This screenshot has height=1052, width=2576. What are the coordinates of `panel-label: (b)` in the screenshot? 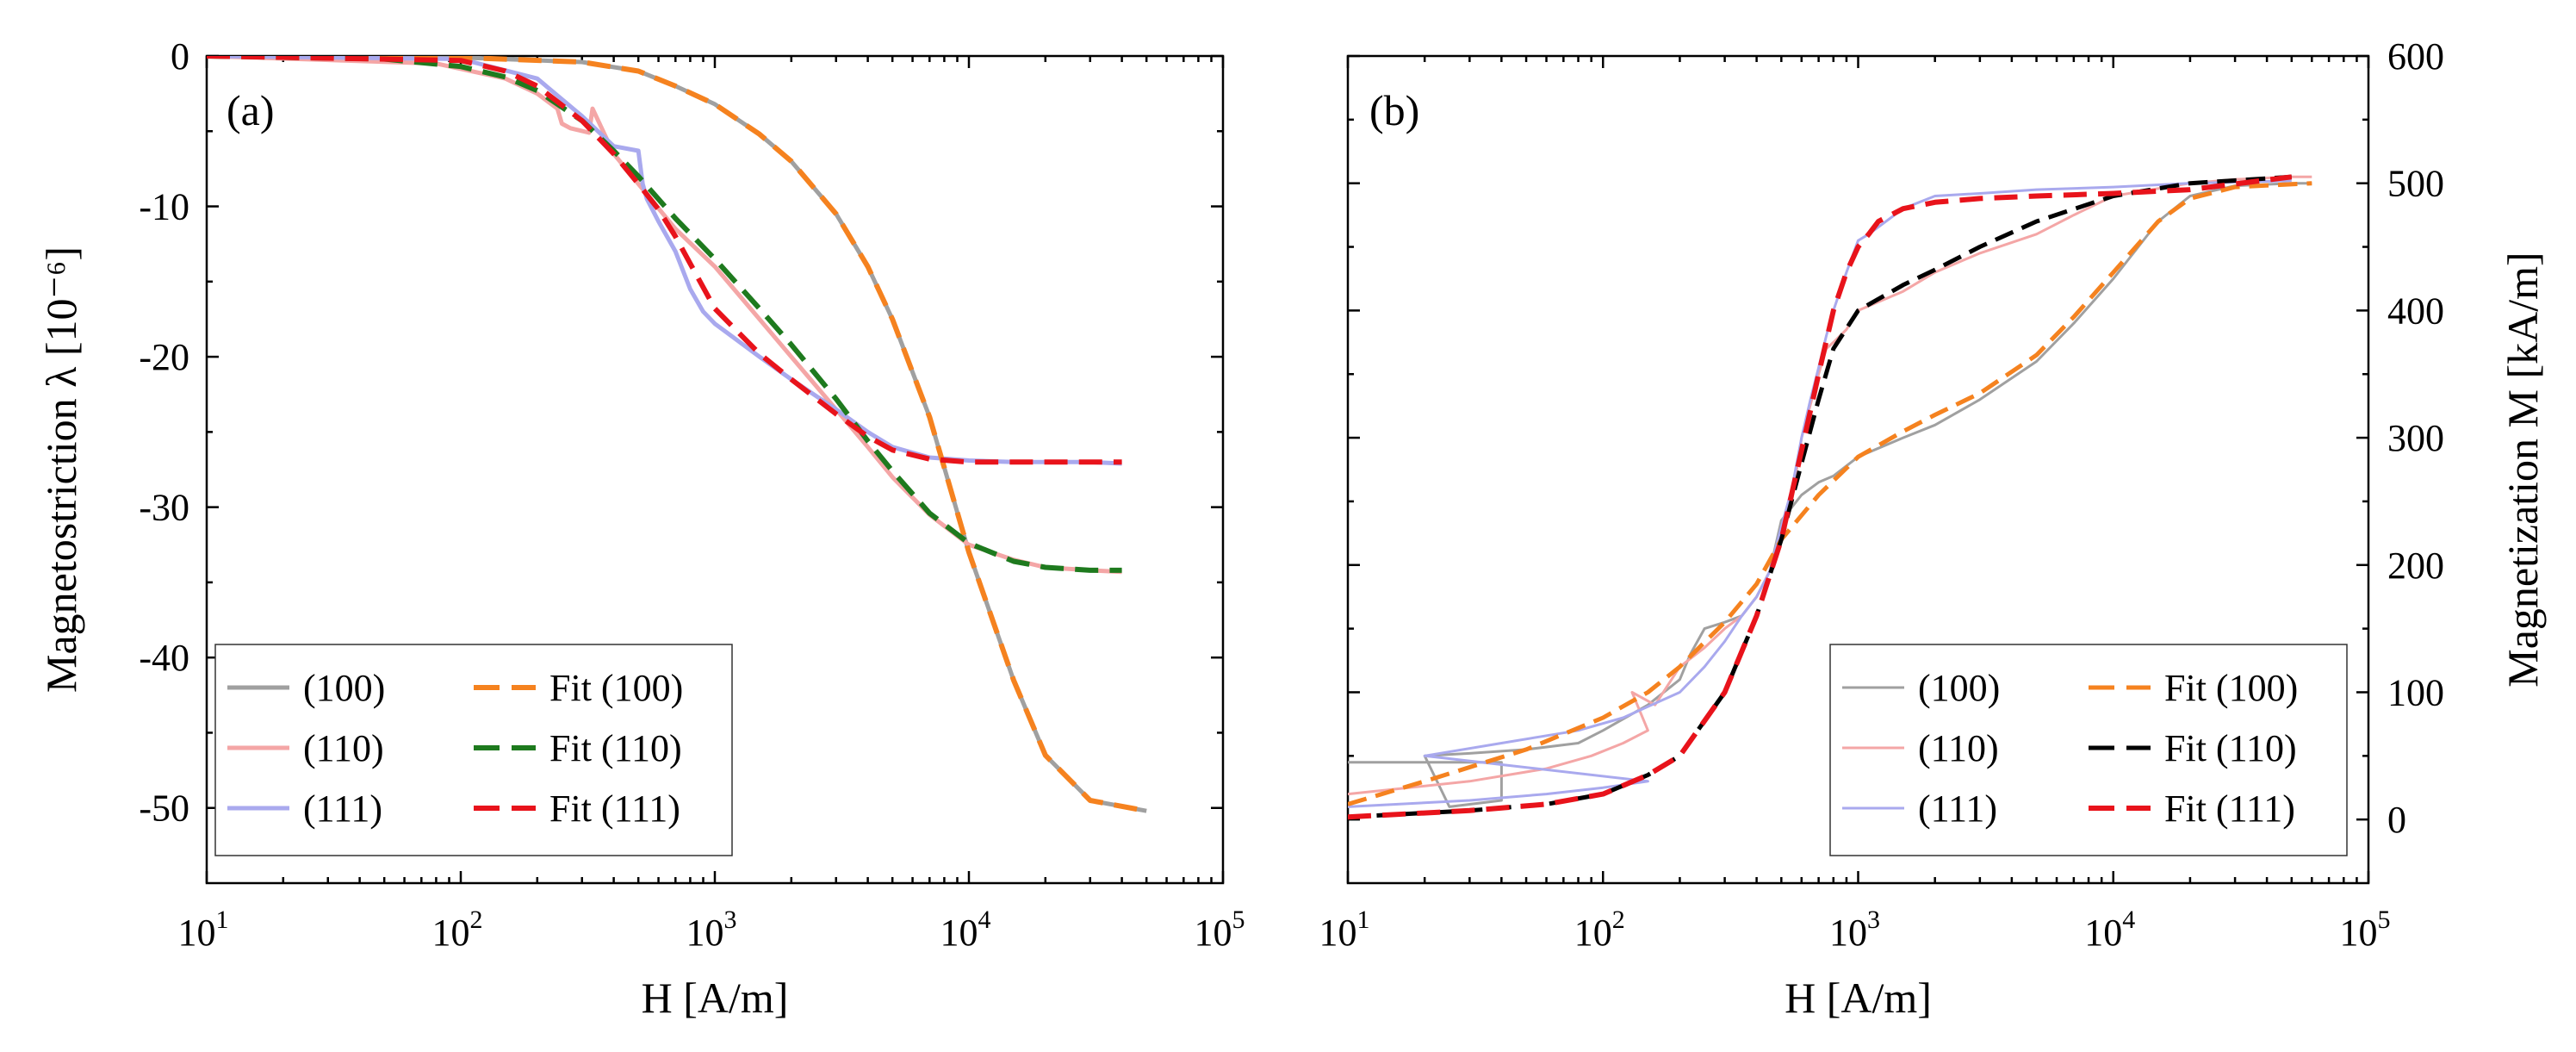 It's located at (1394, 110).